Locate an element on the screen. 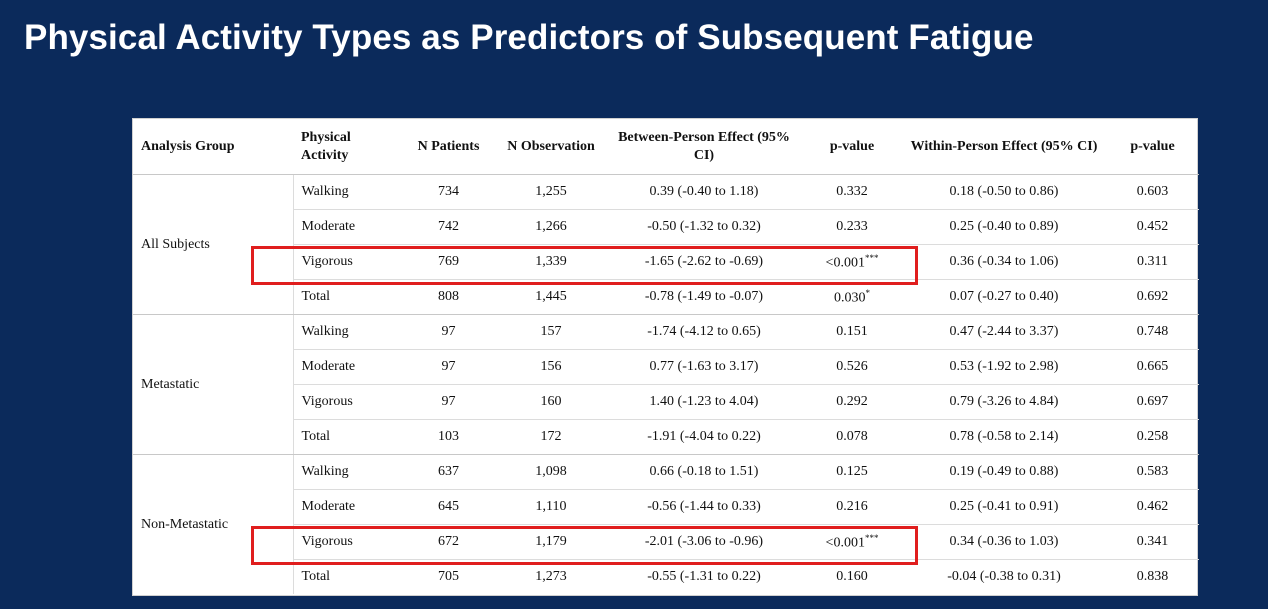 The image size is (1268, 609). p-value-within-cell: 0.603 is located at coordinates (1152, 192).